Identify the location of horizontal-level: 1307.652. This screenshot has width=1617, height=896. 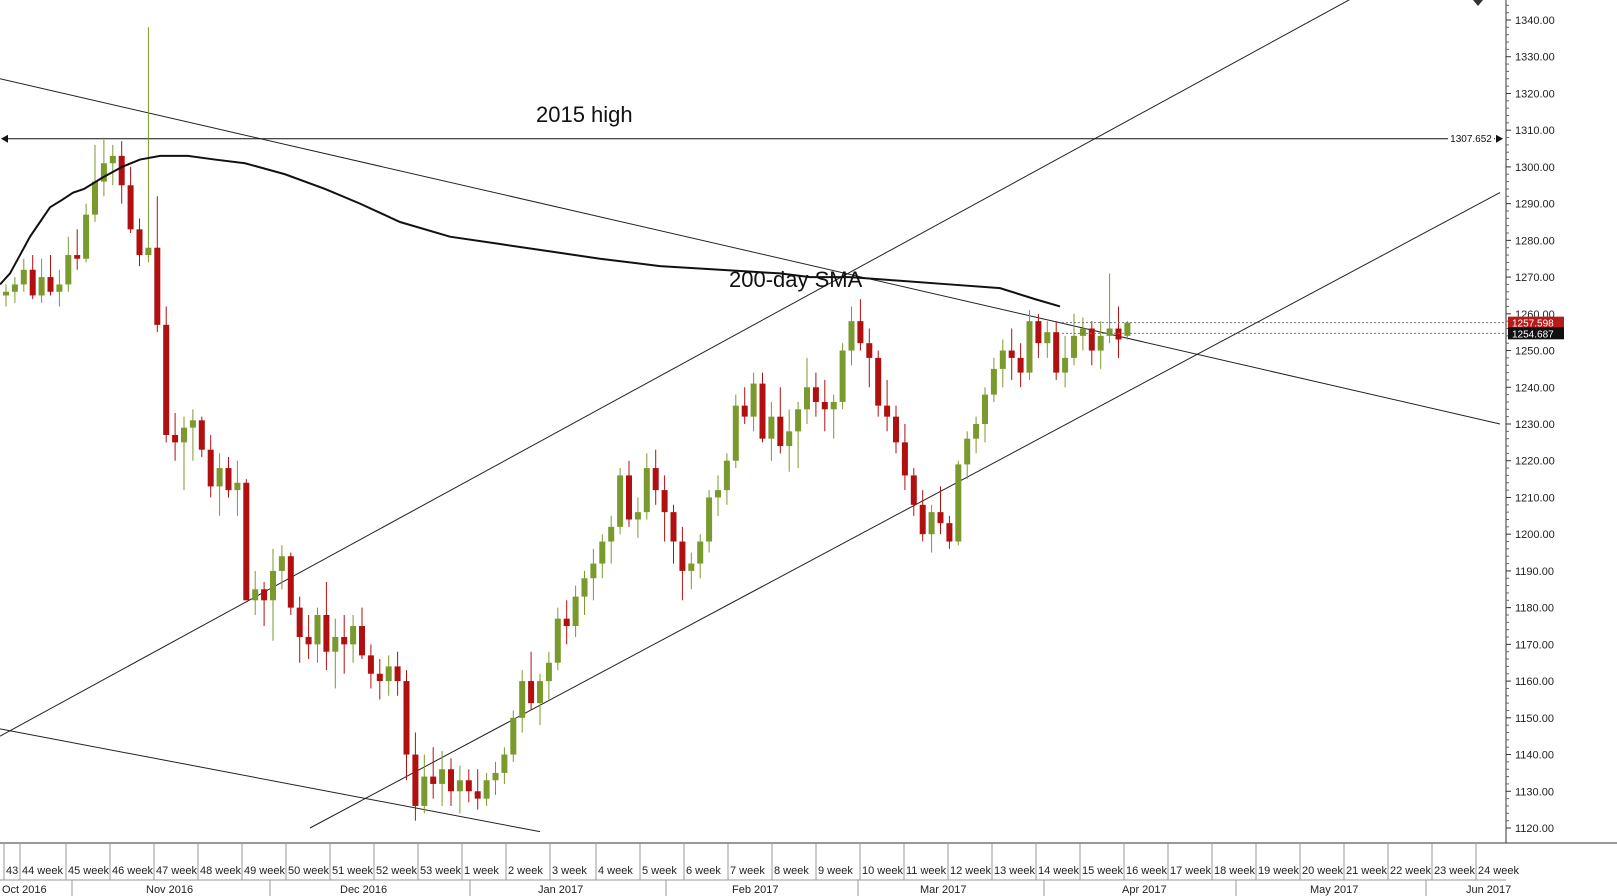
(752, 138).